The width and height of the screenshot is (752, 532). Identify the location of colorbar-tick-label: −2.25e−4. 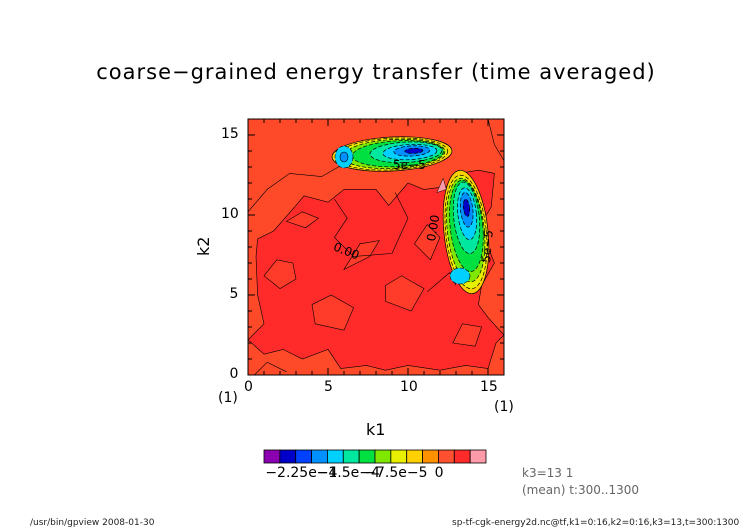
(301, 473).